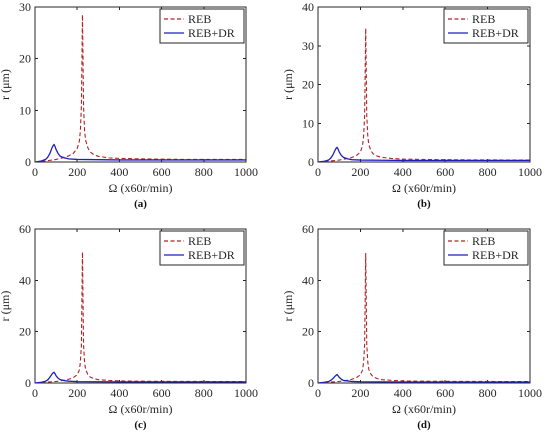 This screenshot has width=550, height=436. What do you see at coordinates (140, 425) in the screenshot?
I see `panel-label: (c)` at bounding box center [140, 425].